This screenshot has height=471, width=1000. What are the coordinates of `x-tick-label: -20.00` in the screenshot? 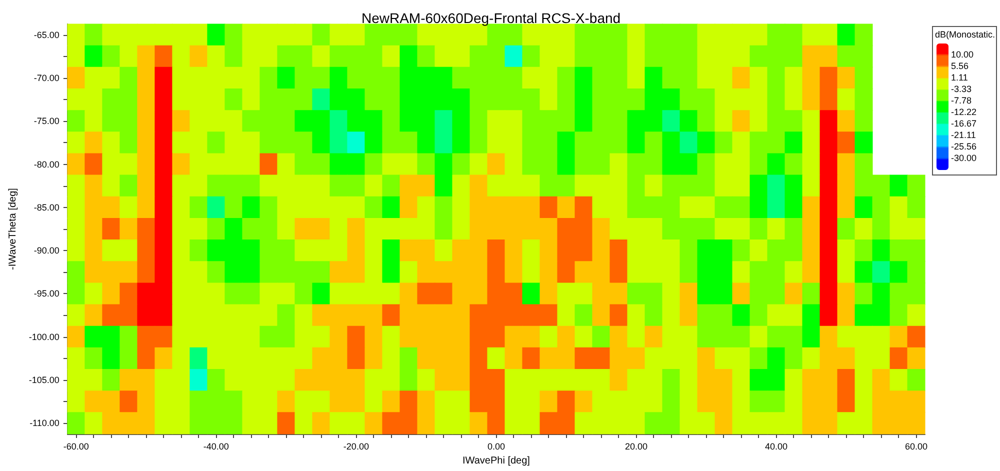 It's located at (356, 447).